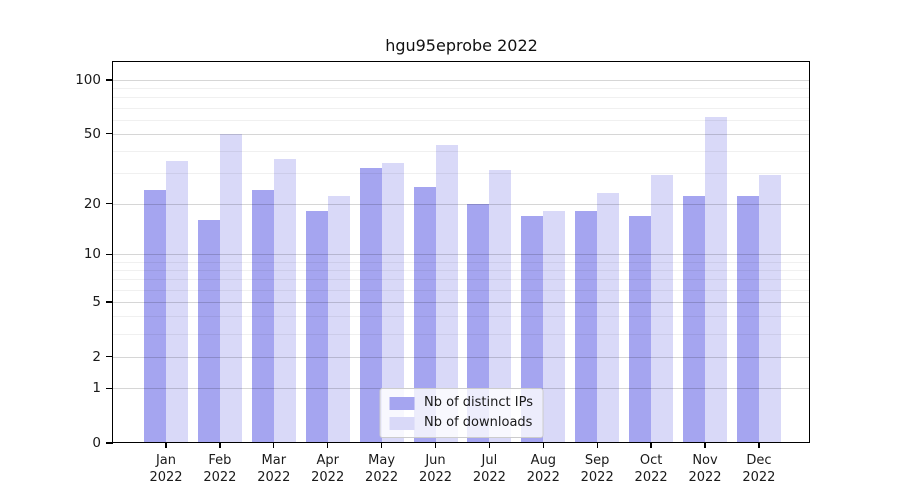 The height and width of the screenshot is (500, 900). Describe the element at coordinates (382, 469) in the screenshot. I see `x-tick-label-may: May 2022` at that location.